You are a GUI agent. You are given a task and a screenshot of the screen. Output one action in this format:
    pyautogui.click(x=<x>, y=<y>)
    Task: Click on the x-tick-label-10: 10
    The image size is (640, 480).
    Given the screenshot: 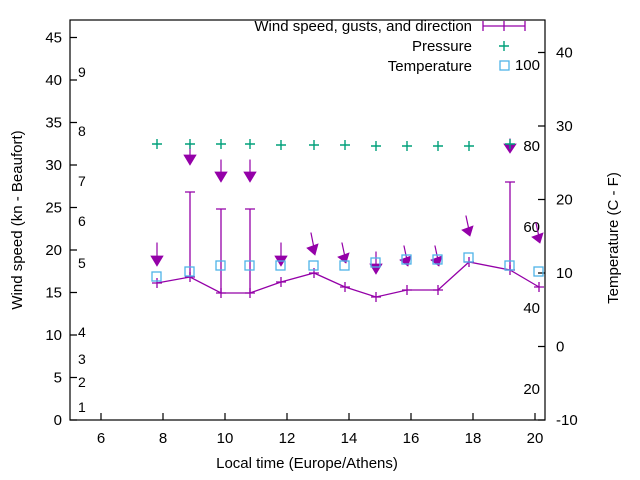 What is the action you would take?
    pyautogui.click(x=225, y=438)
    